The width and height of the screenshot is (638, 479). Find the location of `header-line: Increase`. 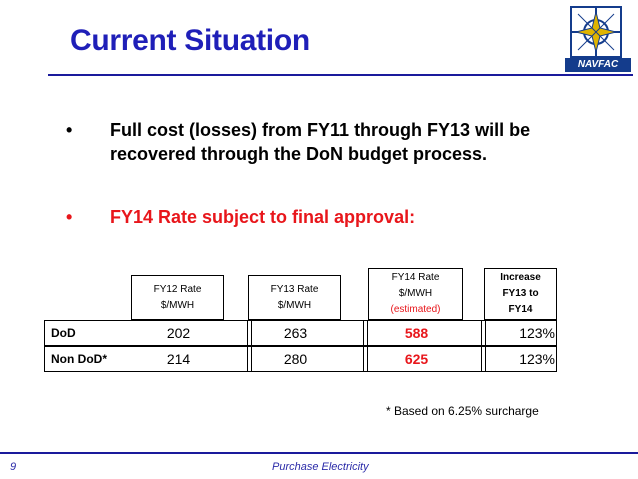

header-line: Increase is located at coordinates (520, 277).